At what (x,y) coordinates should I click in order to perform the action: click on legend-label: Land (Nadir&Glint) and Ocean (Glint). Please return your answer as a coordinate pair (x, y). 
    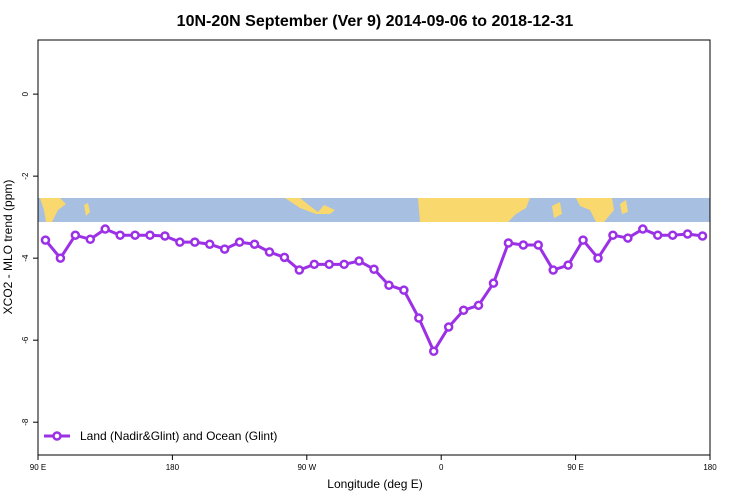
    Looking at the image, I should click on (178, 436).